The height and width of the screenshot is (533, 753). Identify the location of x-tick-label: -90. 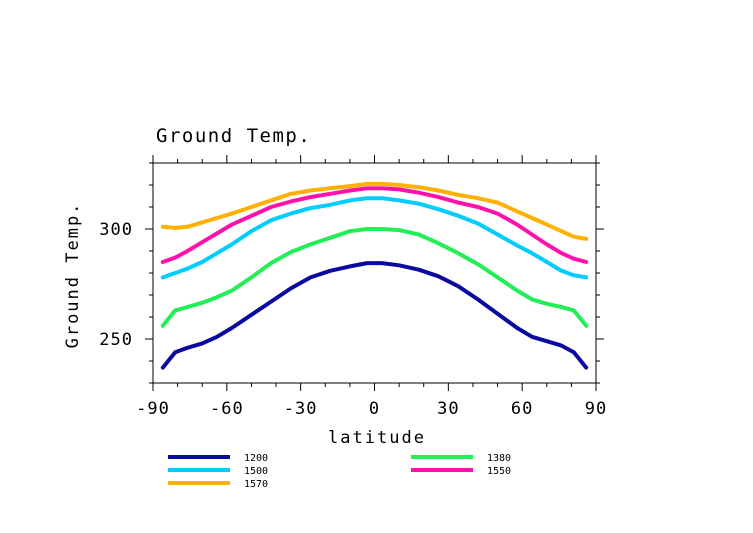
(153, 409).